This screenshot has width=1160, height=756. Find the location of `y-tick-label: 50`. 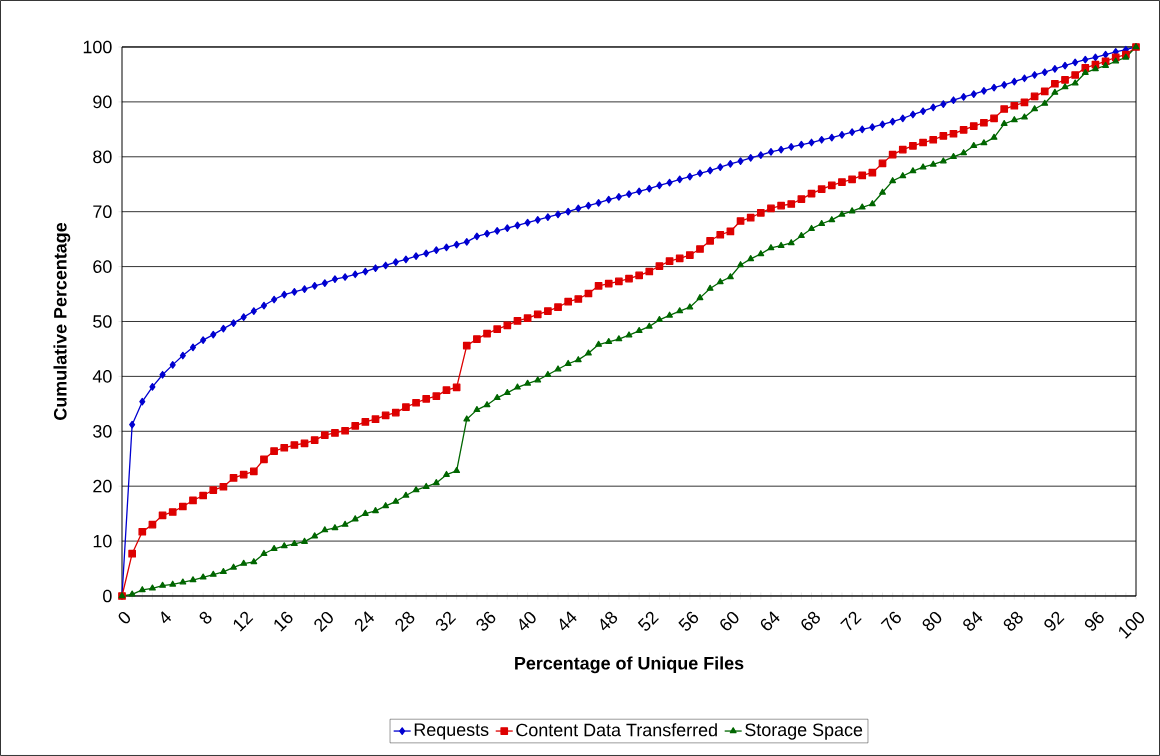

y-tick-label: 50 is located at coordinates (102, 321).